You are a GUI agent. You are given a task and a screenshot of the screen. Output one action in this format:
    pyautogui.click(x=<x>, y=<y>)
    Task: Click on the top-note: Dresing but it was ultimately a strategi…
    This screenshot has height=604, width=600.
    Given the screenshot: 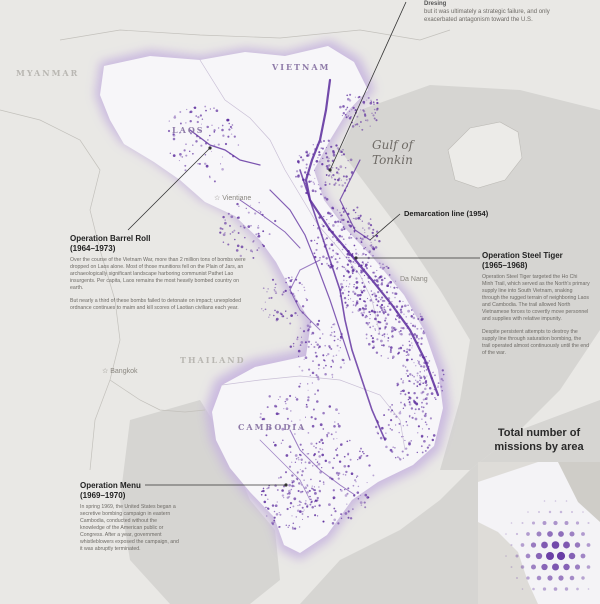 What is the action you would take?
    pyautogui.click(x=499, y=12)
    